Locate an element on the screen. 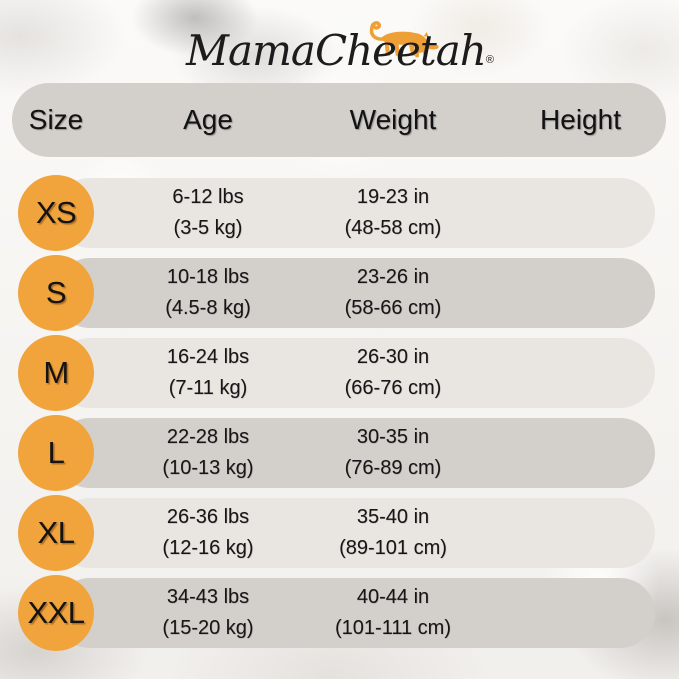 The width and height of the screenshot is (679, 679). weight-cell: 10-18 lbs (4.5-8 kg) is located at coordinates (208, 293).